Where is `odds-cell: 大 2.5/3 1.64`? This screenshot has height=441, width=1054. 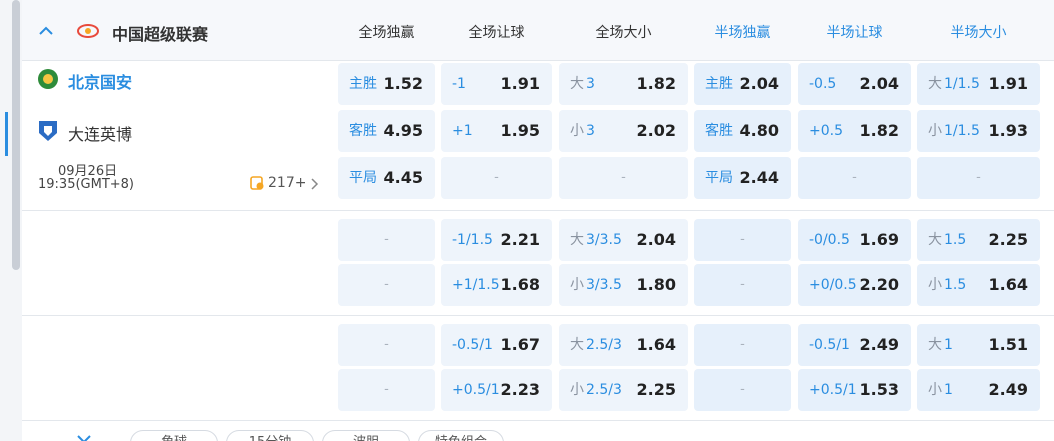
odds-cell: 大 2.5/3 1.64 is located at coordinates (623, 345).